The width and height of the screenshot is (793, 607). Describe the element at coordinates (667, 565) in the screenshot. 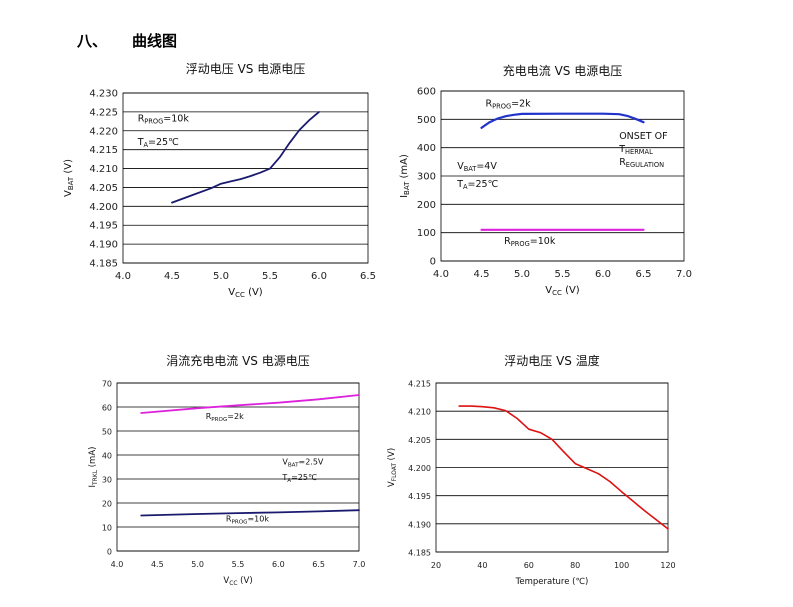

I see `x-tick-label: 120` at that location.